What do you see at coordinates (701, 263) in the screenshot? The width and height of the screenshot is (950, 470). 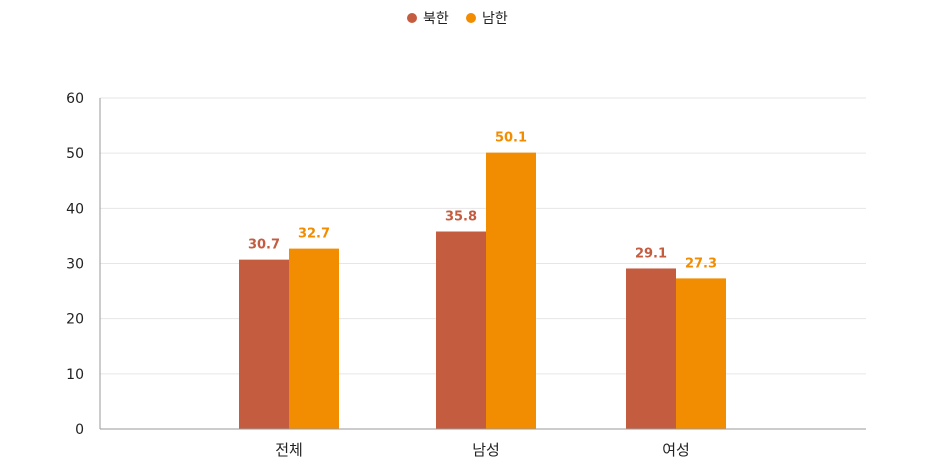 I see `data-label-1-2: 27.3` at bounding box center [701, 263].